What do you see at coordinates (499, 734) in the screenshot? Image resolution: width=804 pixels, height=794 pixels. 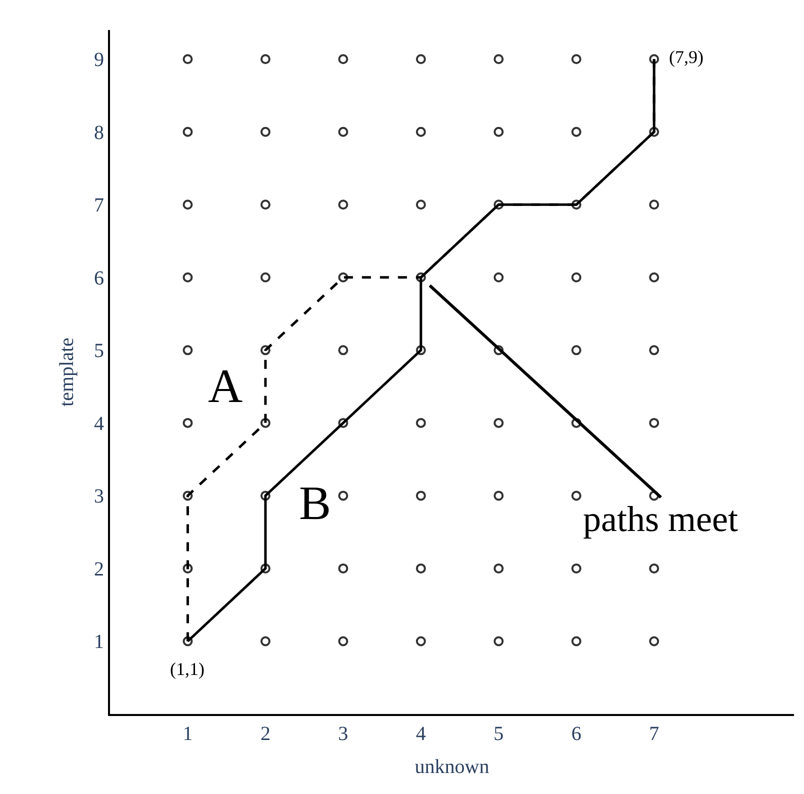 I see `x-tick-label: 5` at bounding box center [499, 734].